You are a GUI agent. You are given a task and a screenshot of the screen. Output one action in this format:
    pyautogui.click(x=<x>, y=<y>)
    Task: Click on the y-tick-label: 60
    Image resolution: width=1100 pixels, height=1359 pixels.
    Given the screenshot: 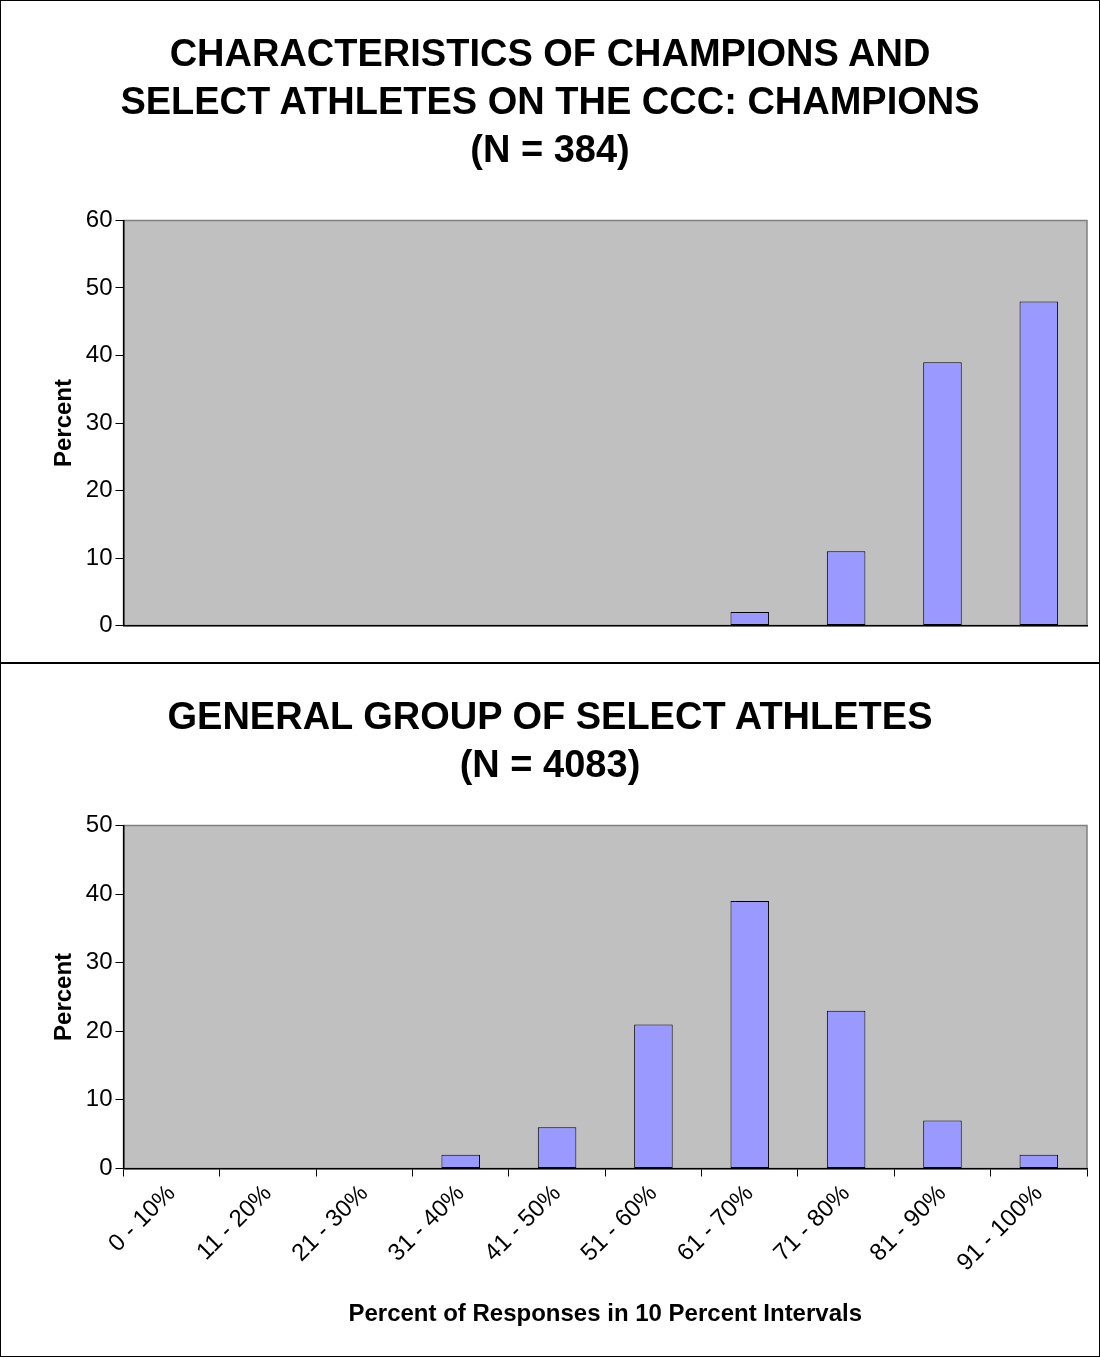 What is the action you would take?
    pyautogui.click(x=99, y=219)
    